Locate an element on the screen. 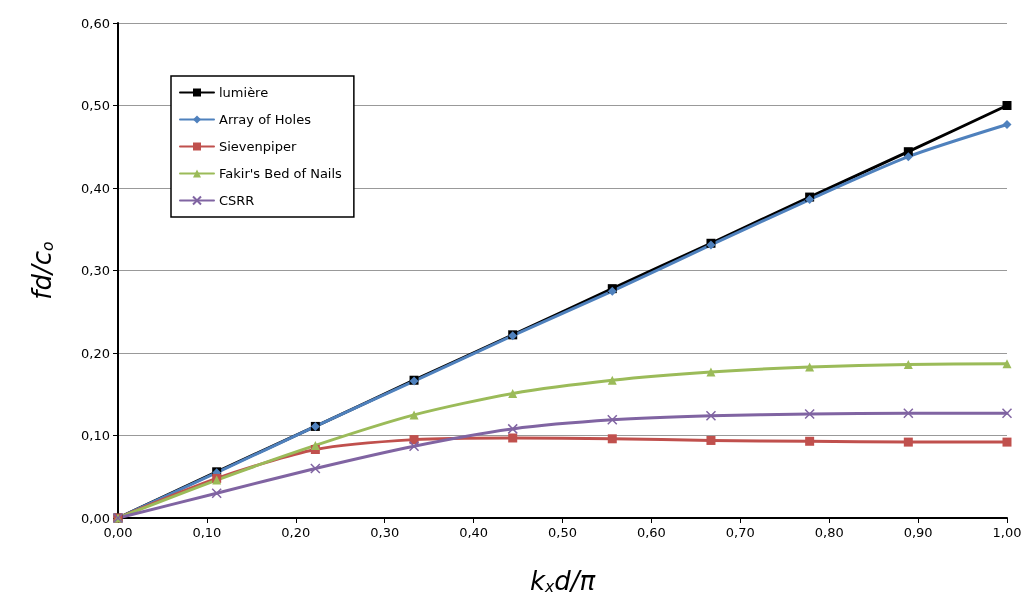 This screenshot has height=611, width=1034. legend-label: Fakir's Bed of Nails is located at coordinates (281, 173).